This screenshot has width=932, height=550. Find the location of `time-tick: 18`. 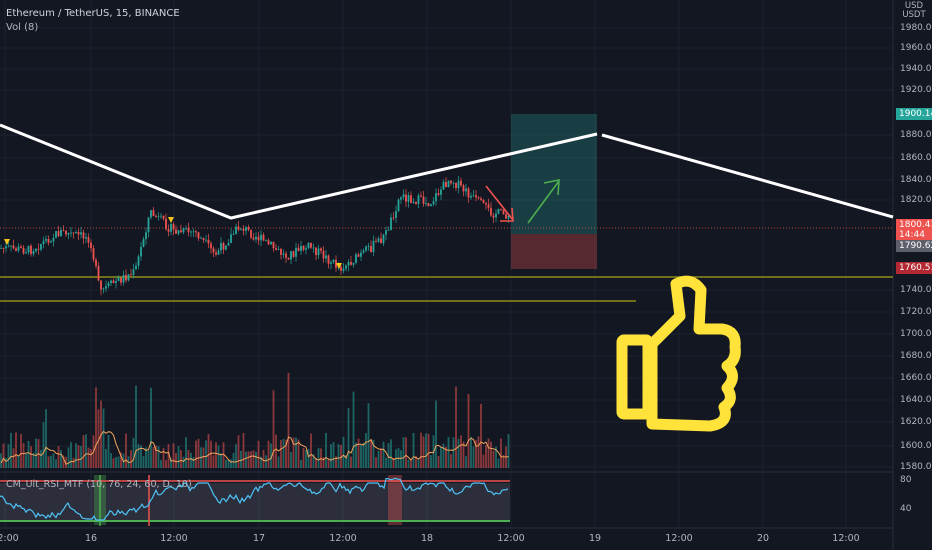

time-tick: 18 is located at coordinates (427, 538).